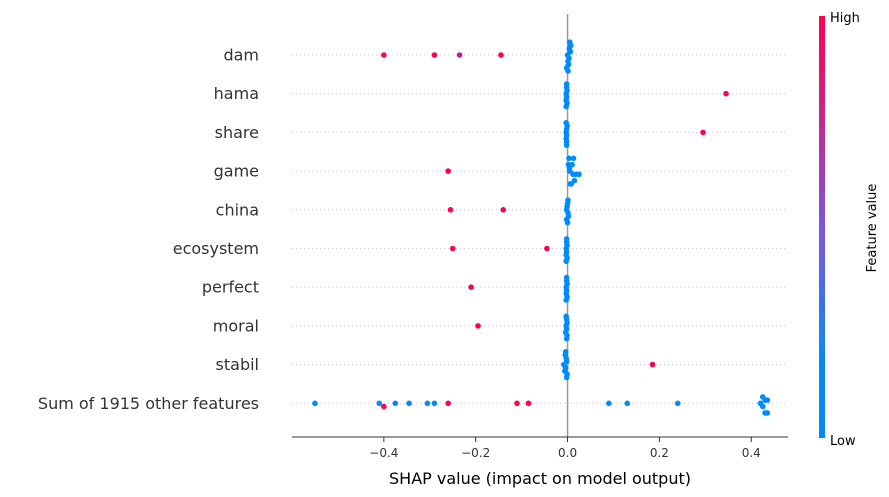  Describe the element at coordinates (236, 93) in the screenshot. I see `feature-label: hama` at that location.